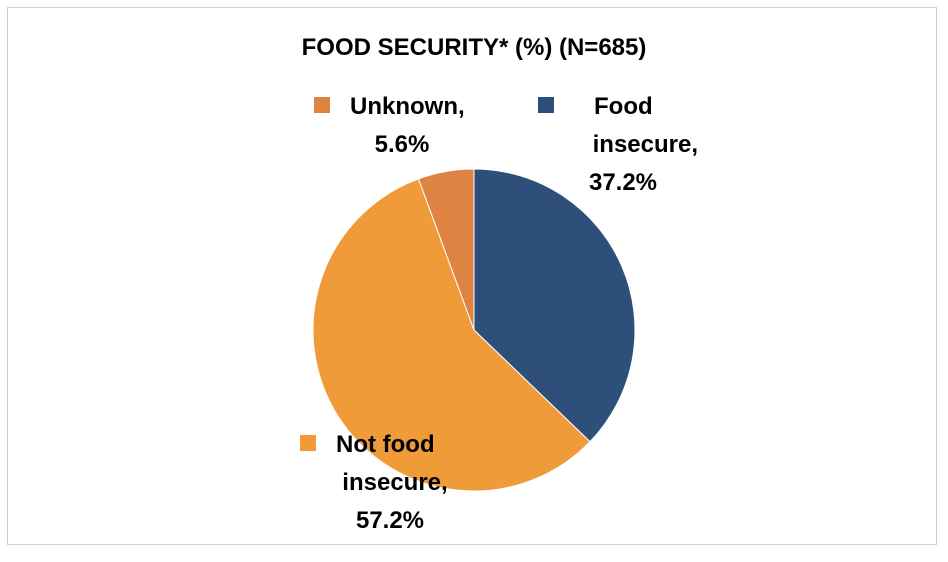  Describe the element at coordinates (390, 520) in the screenshot. I see `label-not-food-insecure-value: 57.2%` at that location.